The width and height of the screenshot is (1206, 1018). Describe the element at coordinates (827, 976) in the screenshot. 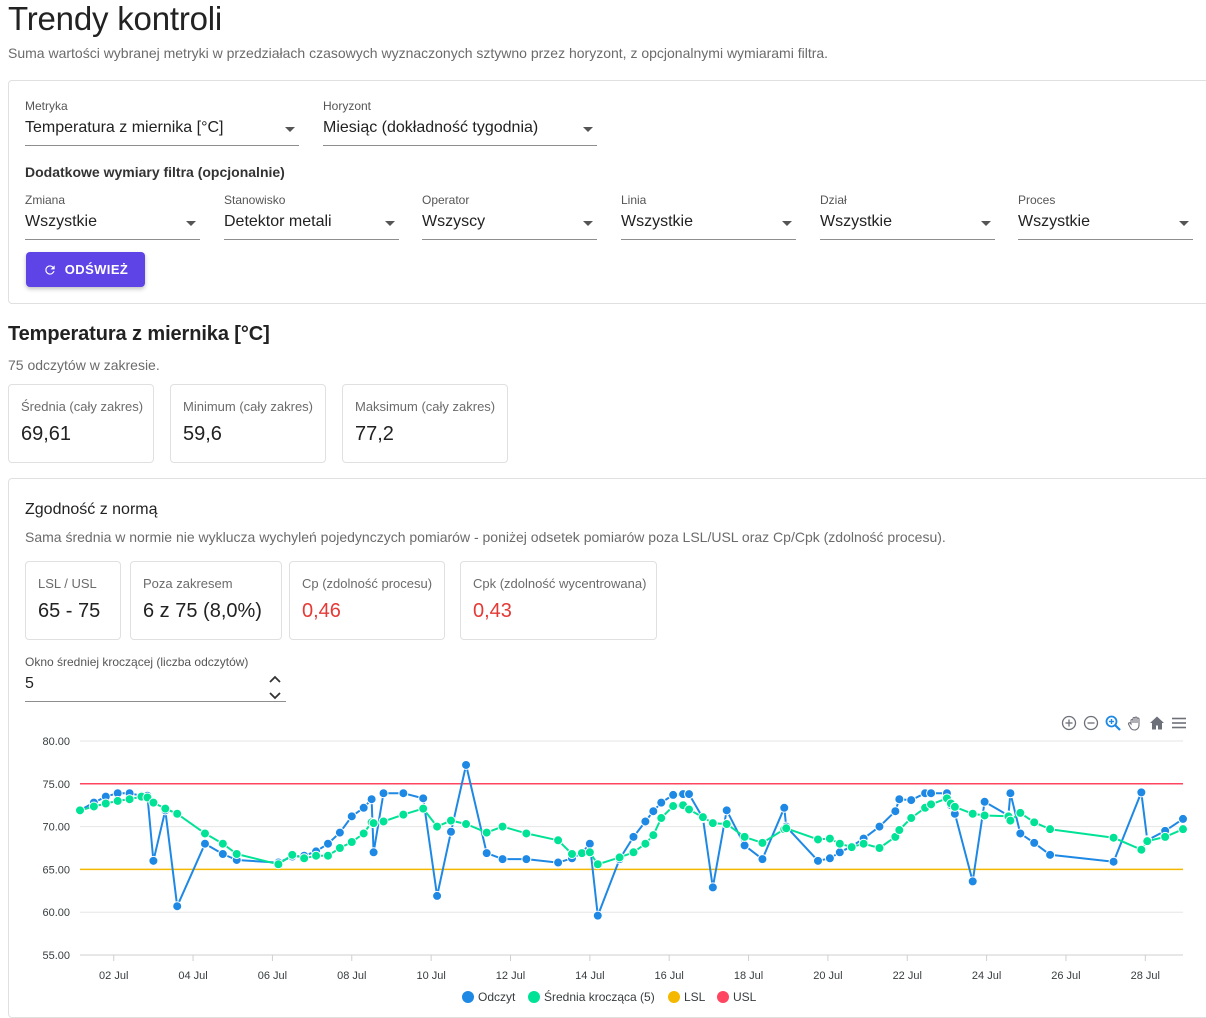

I see `x-tick-label: 20 Jul` at that location.